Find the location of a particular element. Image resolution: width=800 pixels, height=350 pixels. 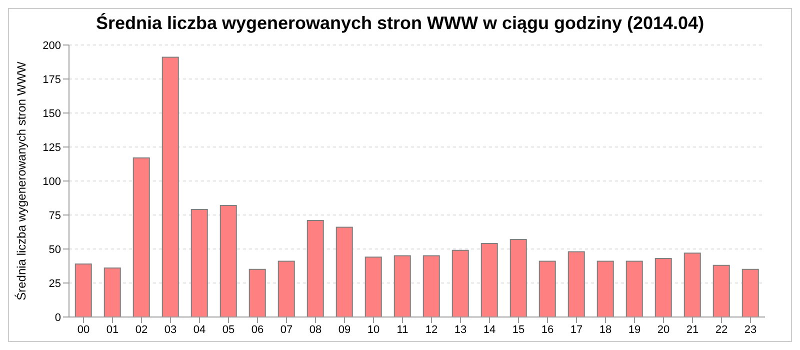

x-tick-label: 13 is located at coordinates (460, 330).